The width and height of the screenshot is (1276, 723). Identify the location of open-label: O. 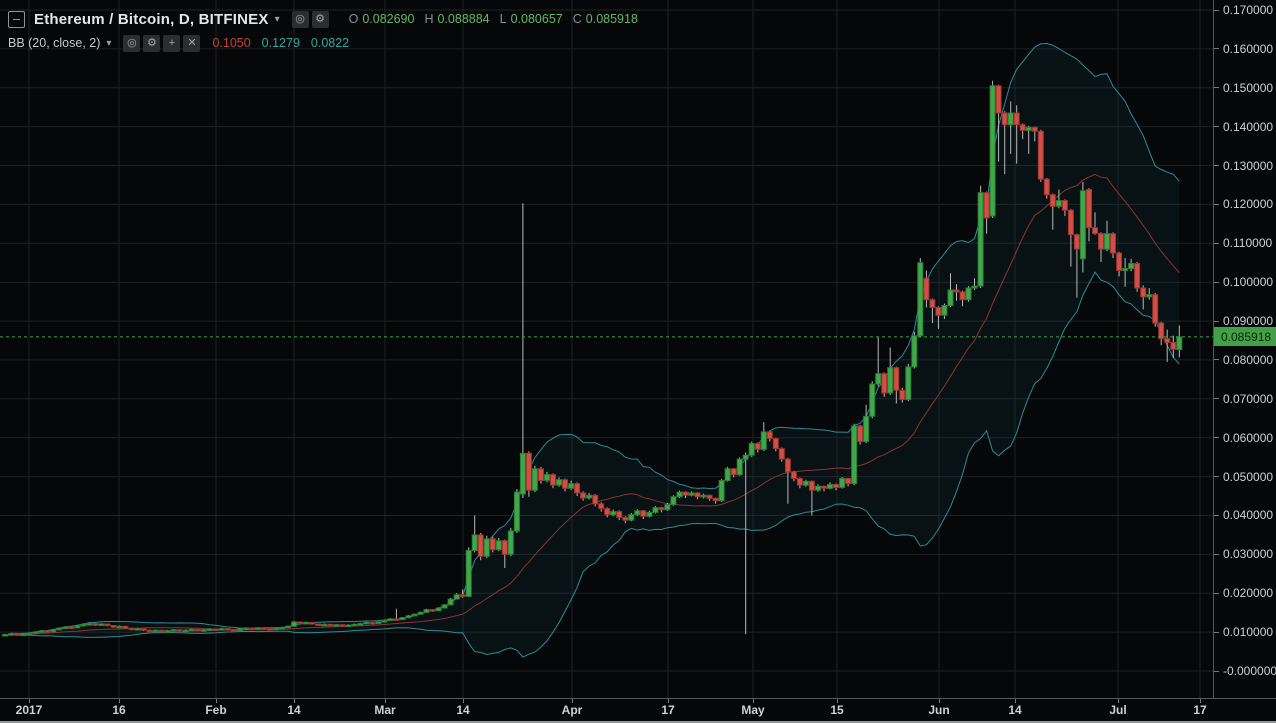
(353, 19).